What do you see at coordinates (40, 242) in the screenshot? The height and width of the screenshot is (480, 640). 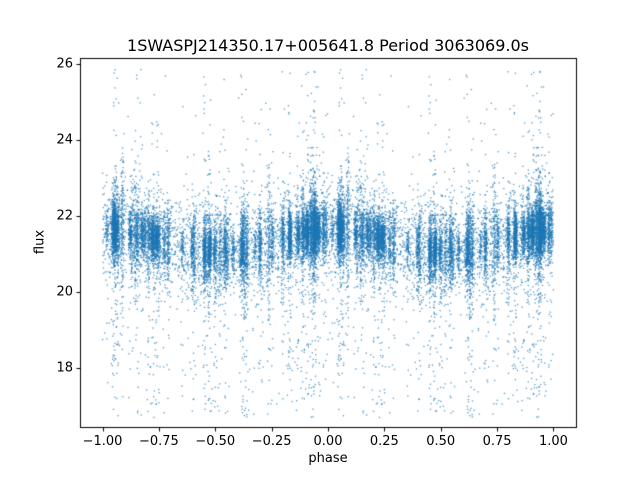 I see `y-axis-label: flux` at bounding box center [40, 242].